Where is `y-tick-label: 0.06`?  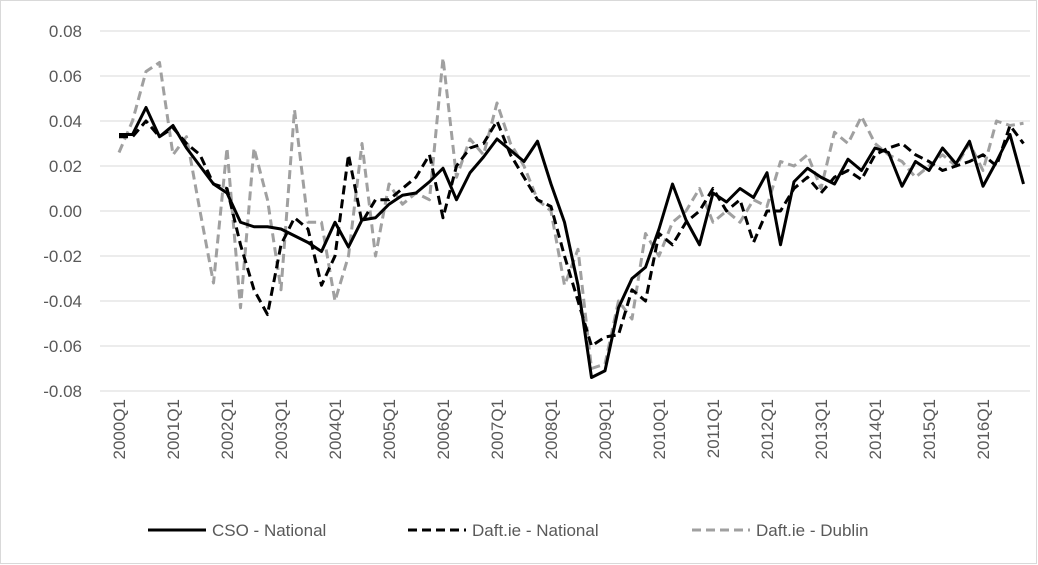
y-tick-label: 0.06 is located at coordinates (65, 76).